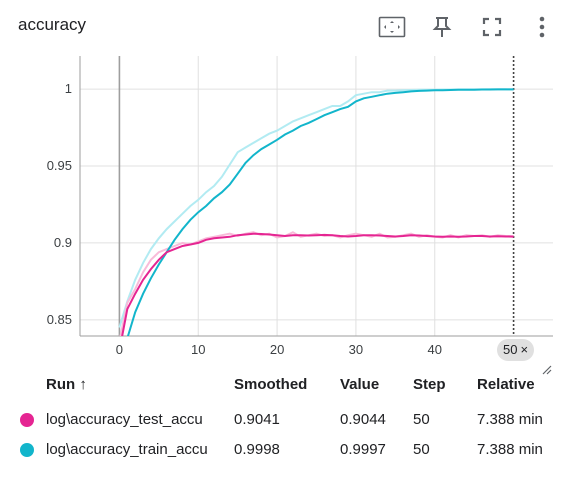 Image resolution: width=575 pixels, height=477 pixels. What do you see at coordinates (52, 24) in the screenshot?
I see `card-title: accuracy` at bounding box center [52, 24].